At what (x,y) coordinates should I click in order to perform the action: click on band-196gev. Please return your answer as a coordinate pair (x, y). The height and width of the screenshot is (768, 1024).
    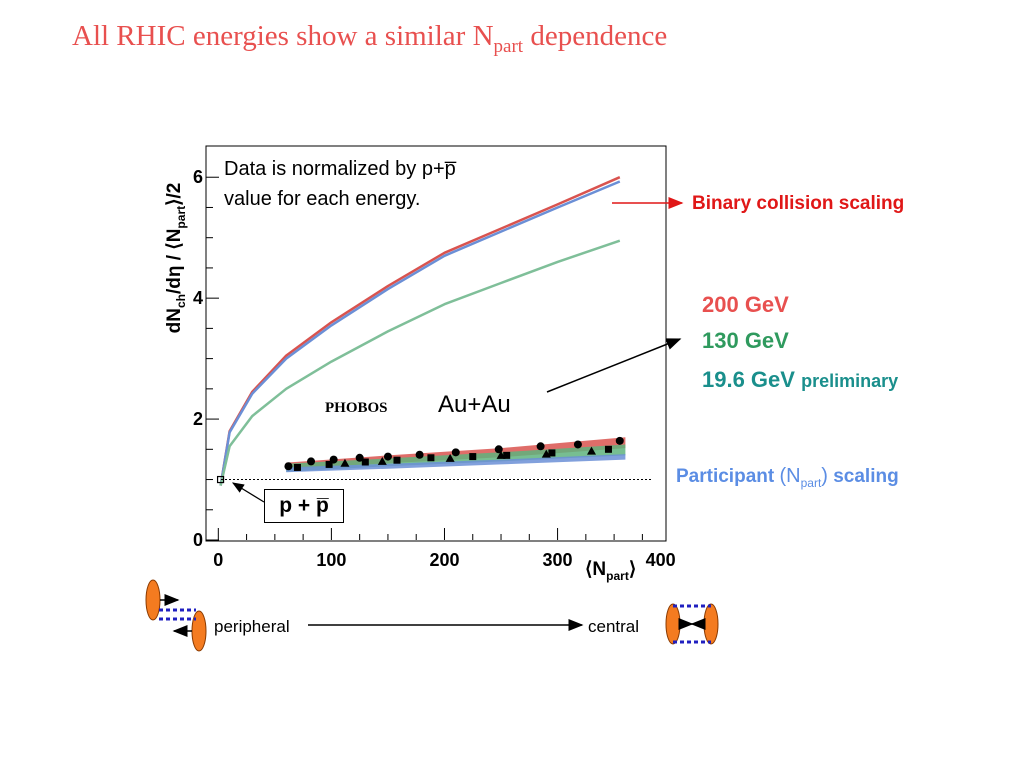
    Looking at the image, I should click on (456, 463).